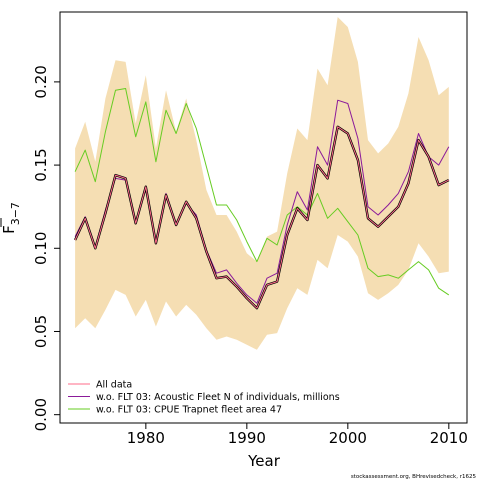 This screenshot has height=480, width=480. What do you see at coordinates (348, 438) in the screenshot?
I see `x-tick-label-2000: 2000` at bounding box center [348, 438].